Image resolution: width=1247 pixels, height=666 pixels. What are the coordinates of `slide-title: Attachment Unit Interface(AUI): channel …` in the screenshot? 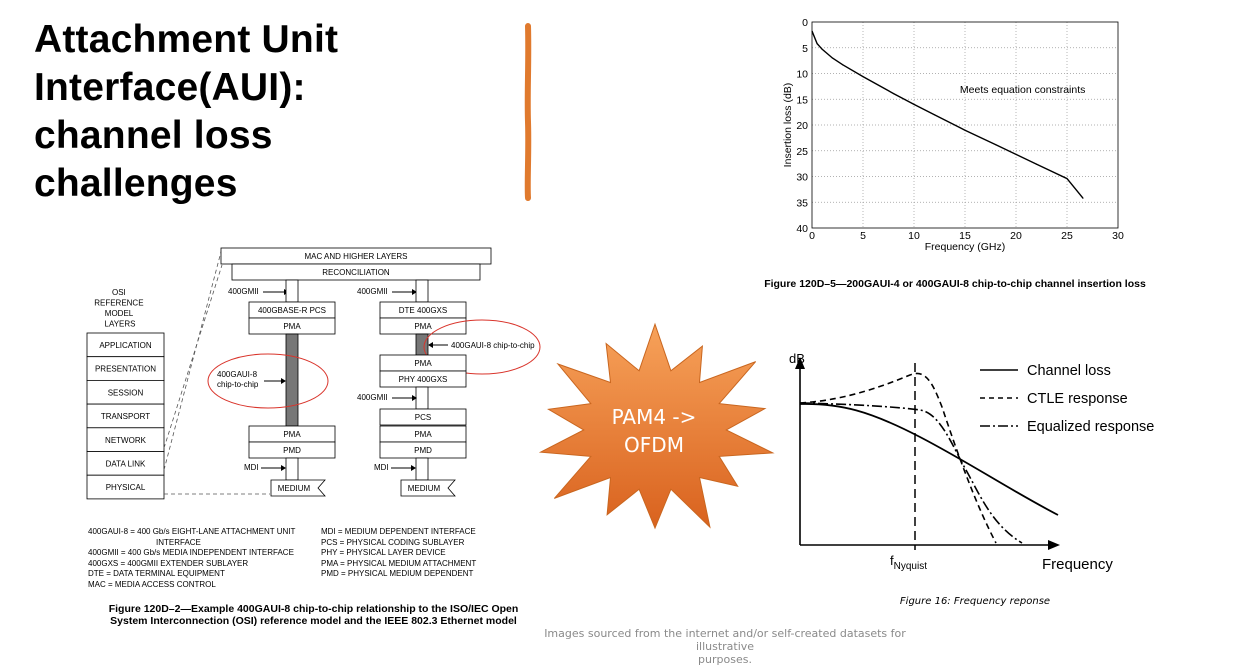 It's located at (269, 112).